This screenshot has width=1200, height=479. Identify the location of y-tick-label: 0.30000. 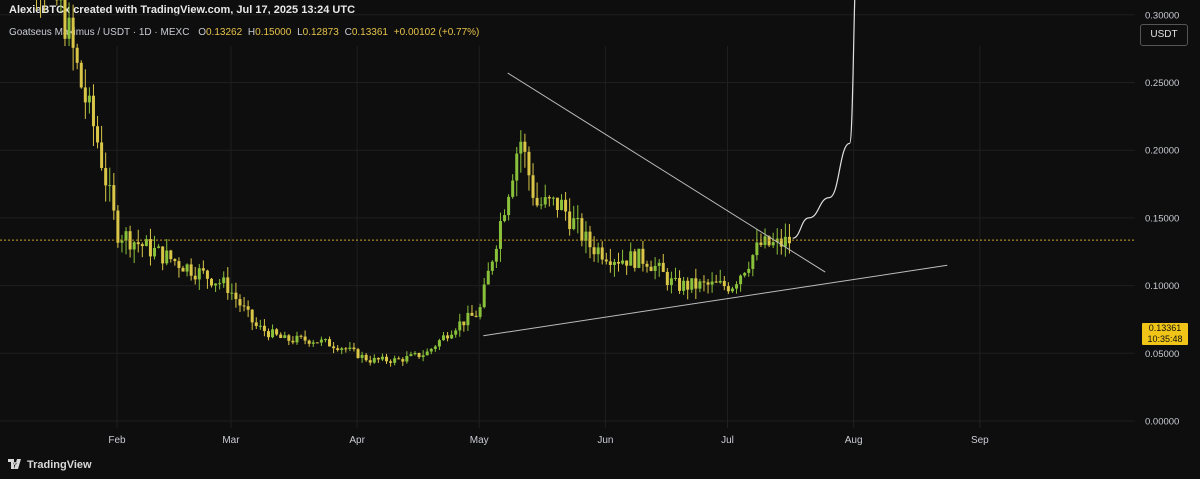
(1162, 15).